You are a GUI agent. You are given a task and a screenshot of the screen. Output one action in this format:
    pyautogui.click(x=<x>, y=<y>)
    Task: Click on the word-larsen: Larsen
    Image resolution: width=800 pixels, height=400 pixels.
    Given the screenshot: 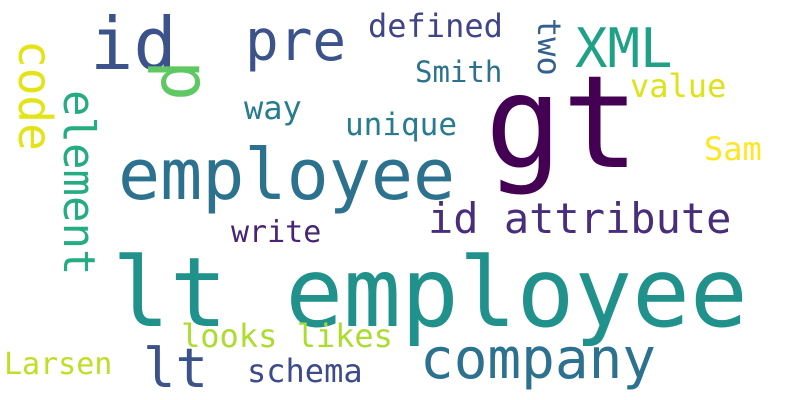 What is the action you would take?
    pyautogui.click(x=58, y=364)
    